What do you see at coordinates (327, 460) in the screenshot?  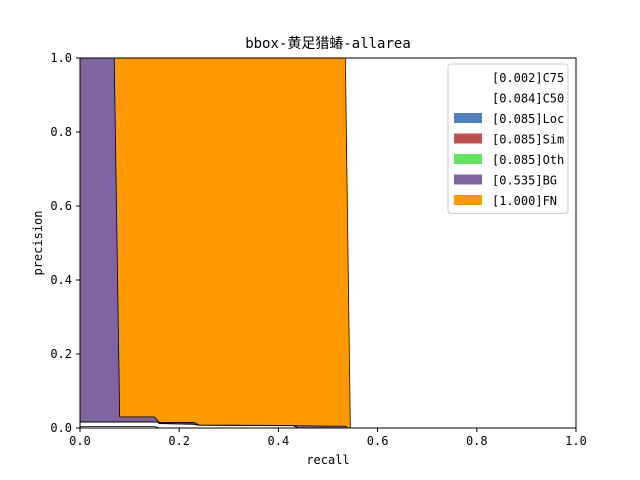 I see `x-axis-label: recall` at bounding box center [327, 460].